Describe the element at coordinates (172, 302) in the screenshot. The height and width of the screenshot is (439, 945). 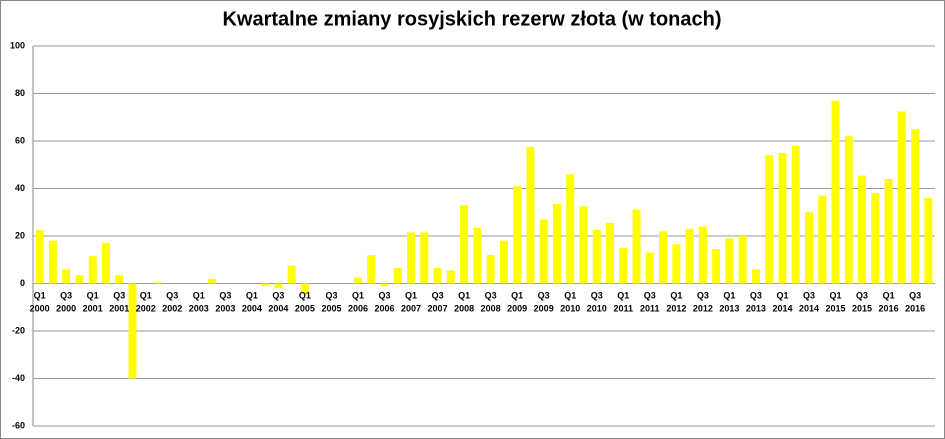
I see `x-tick-label: Q3 2002` at that location.